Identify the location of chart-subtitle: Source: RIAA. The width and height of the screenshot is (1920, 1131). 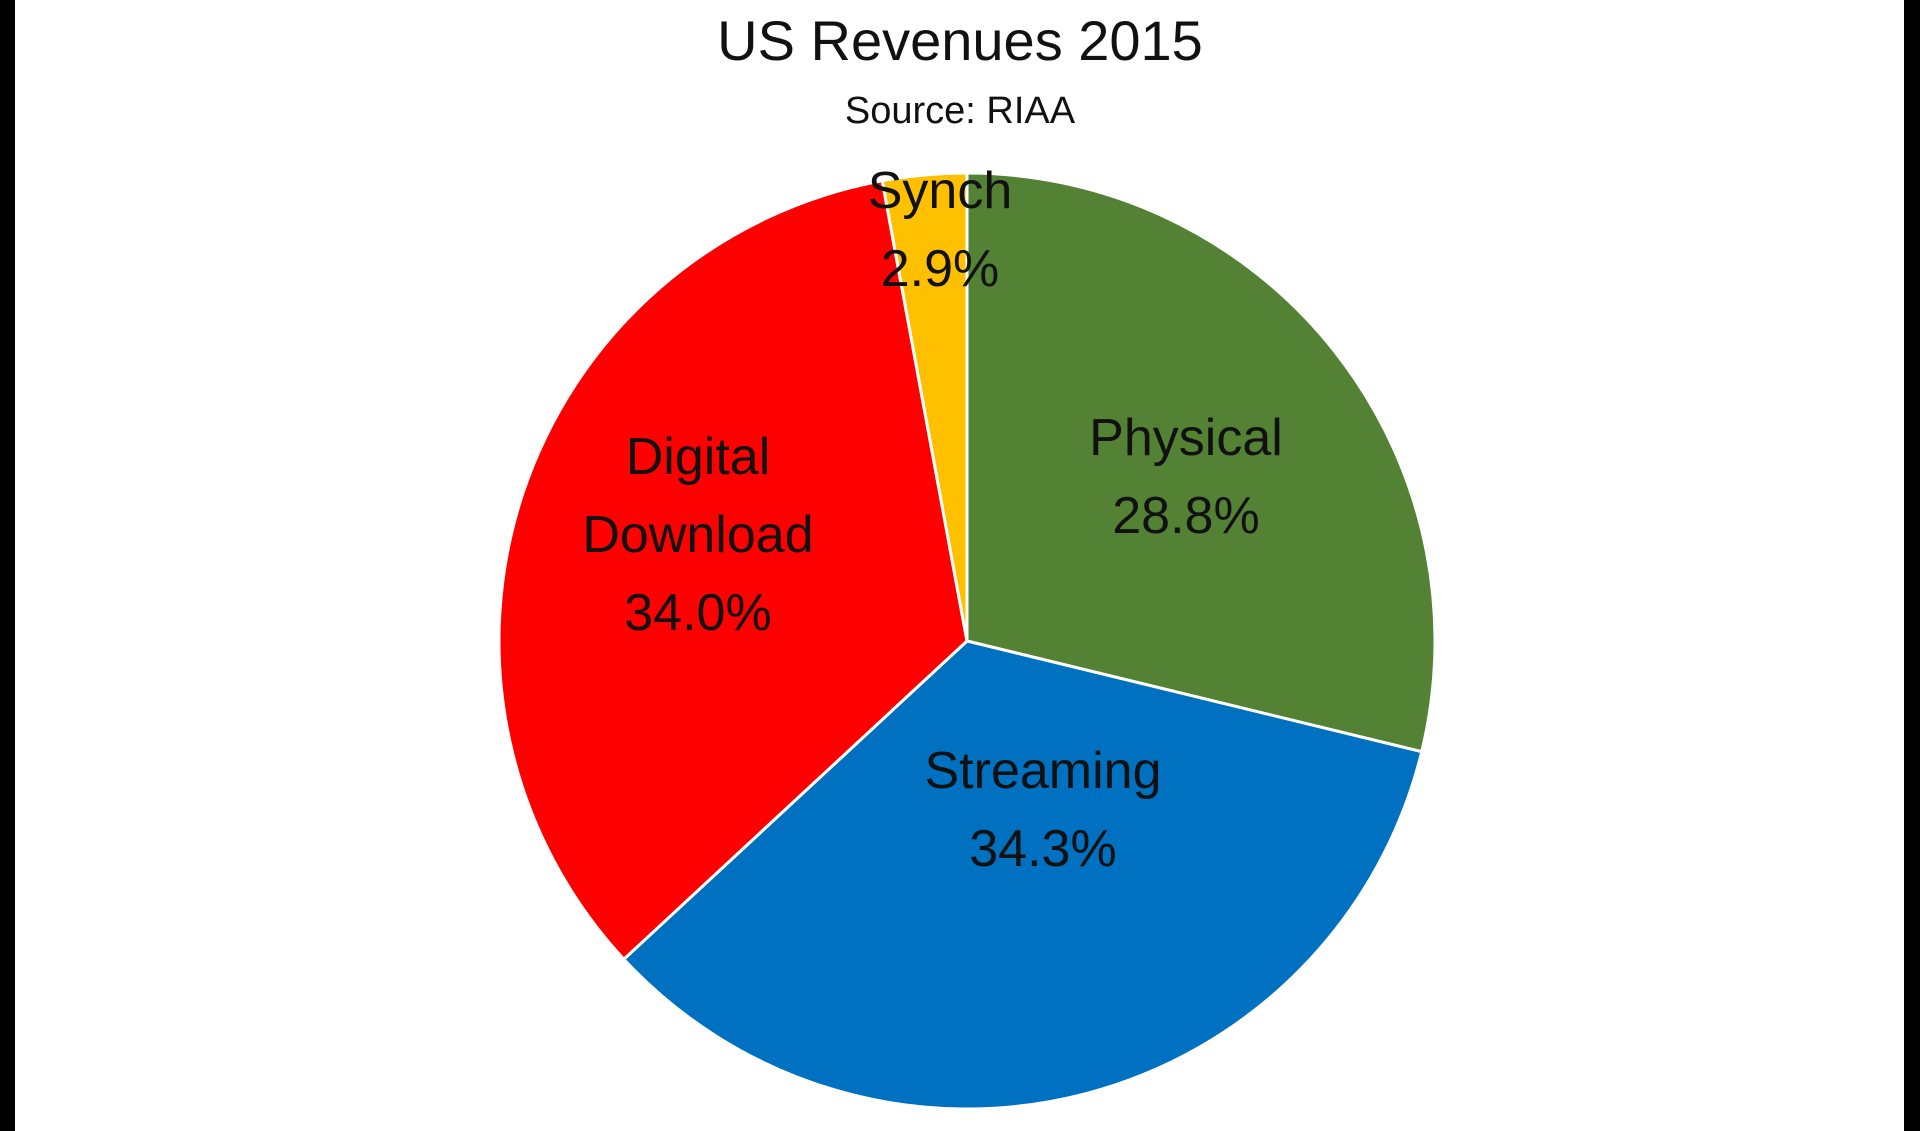
(960, 111).